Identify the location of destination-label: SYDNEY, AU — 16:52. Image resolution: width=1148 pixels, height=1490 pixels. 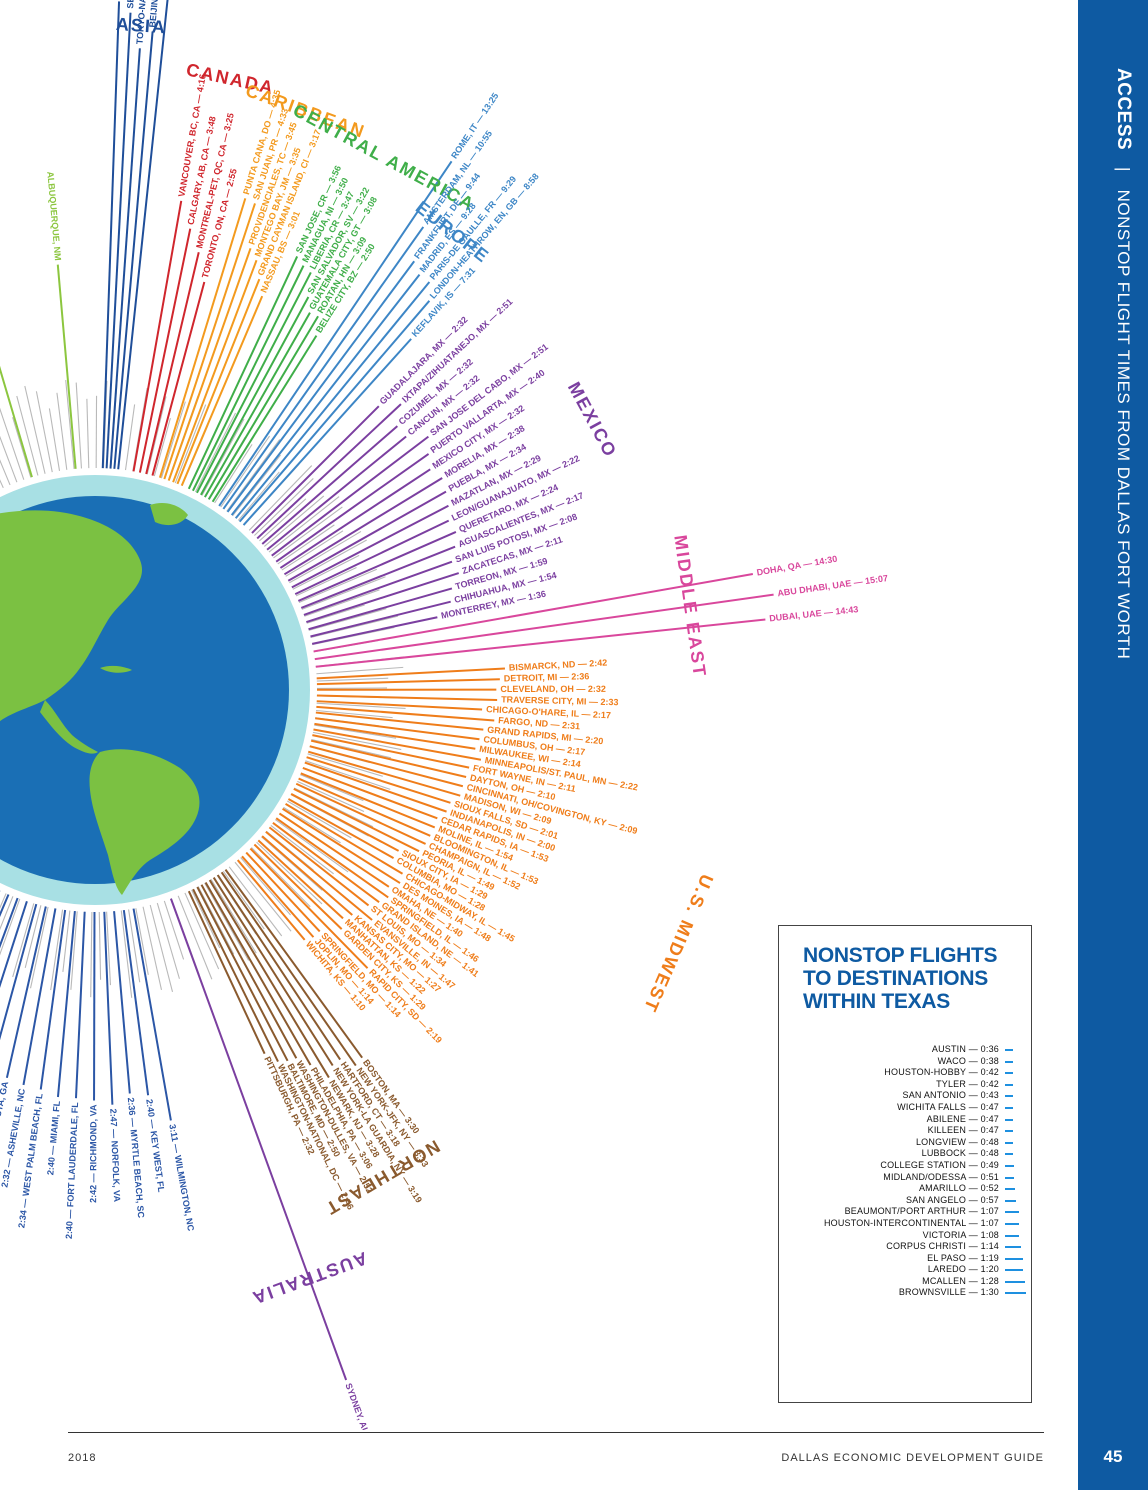
(363, 1406).